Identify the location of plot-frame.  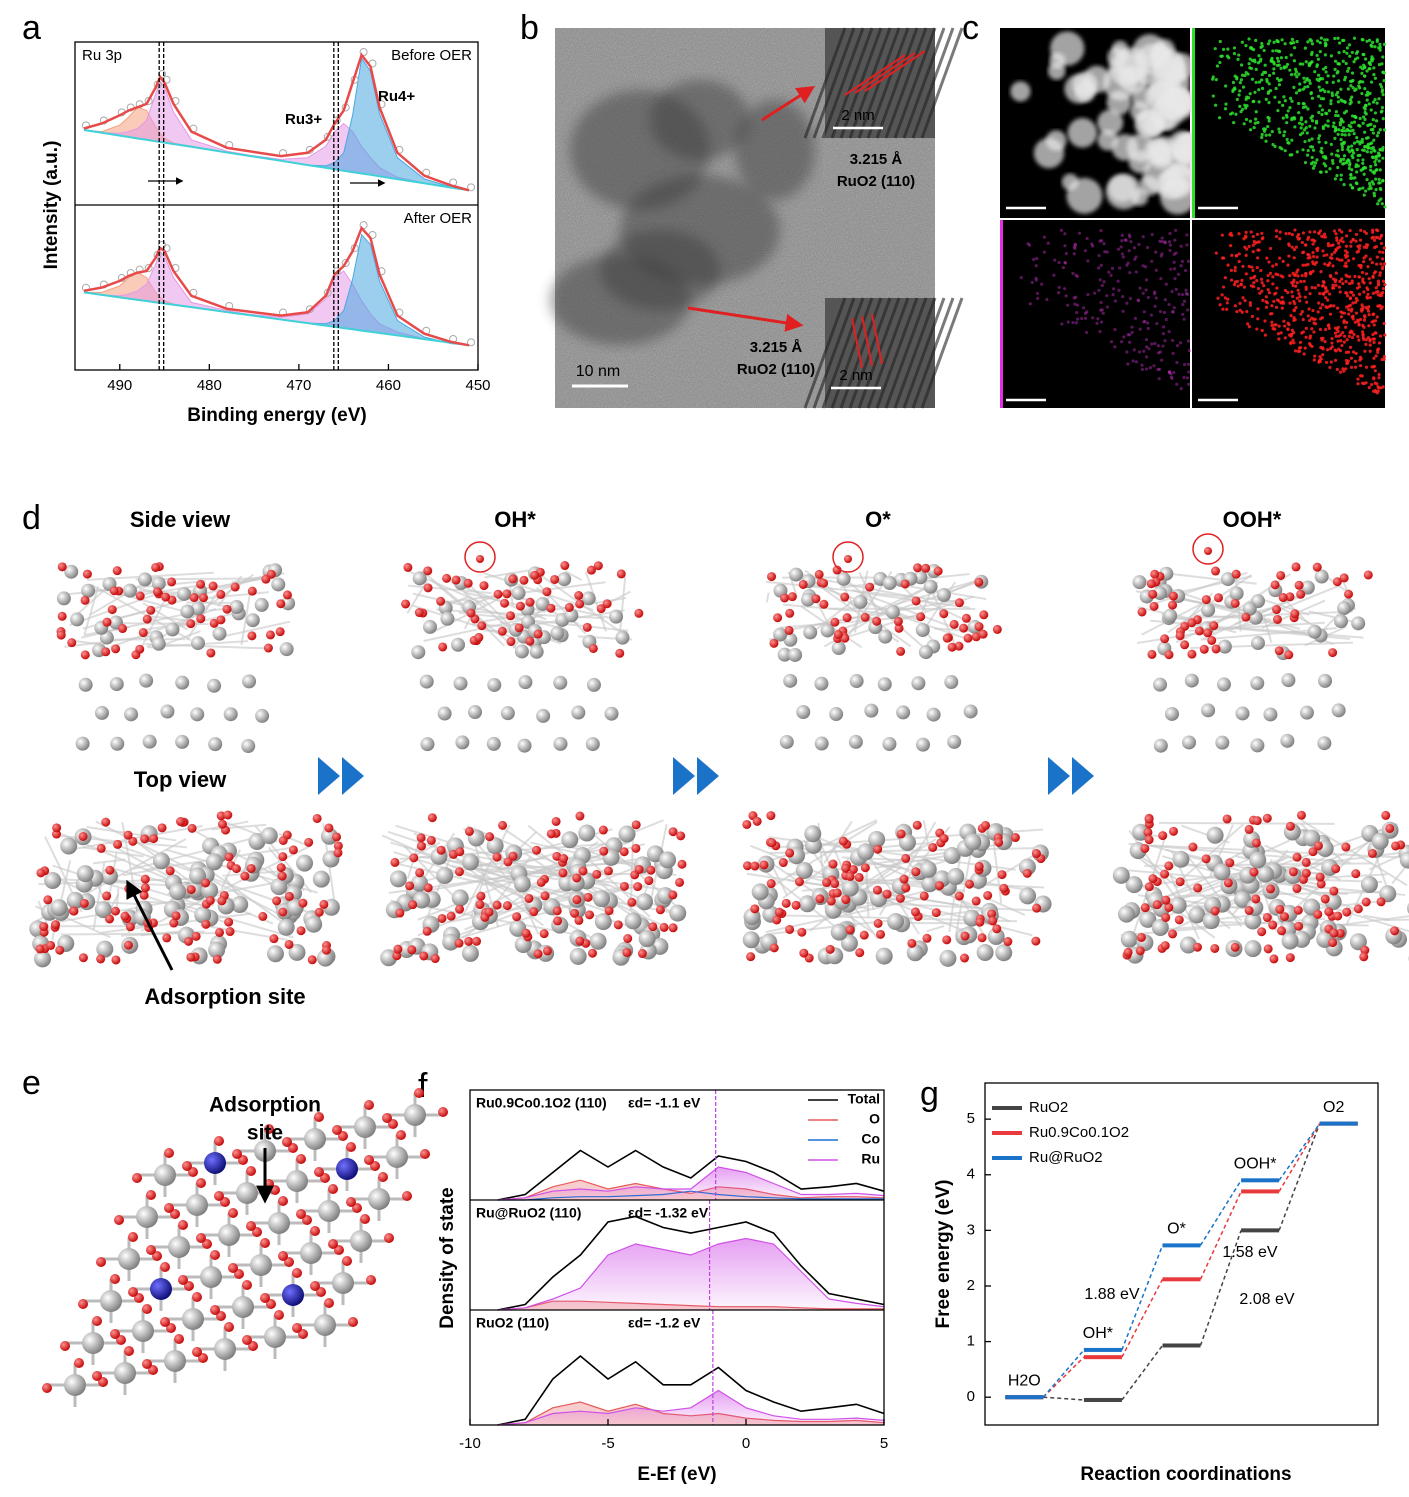
(1181, 1254).